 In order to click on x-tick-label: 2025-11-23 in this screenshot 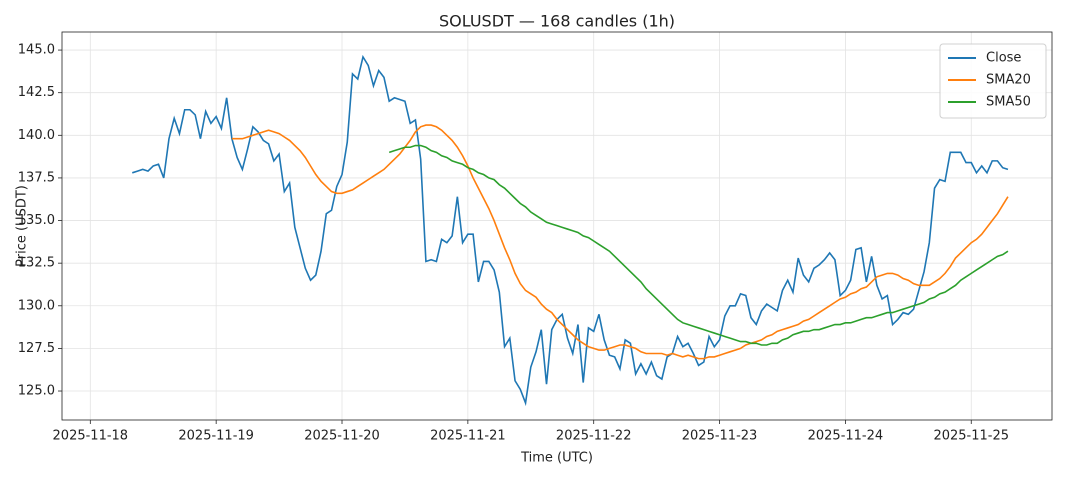, I will do `click(720, 436)`.